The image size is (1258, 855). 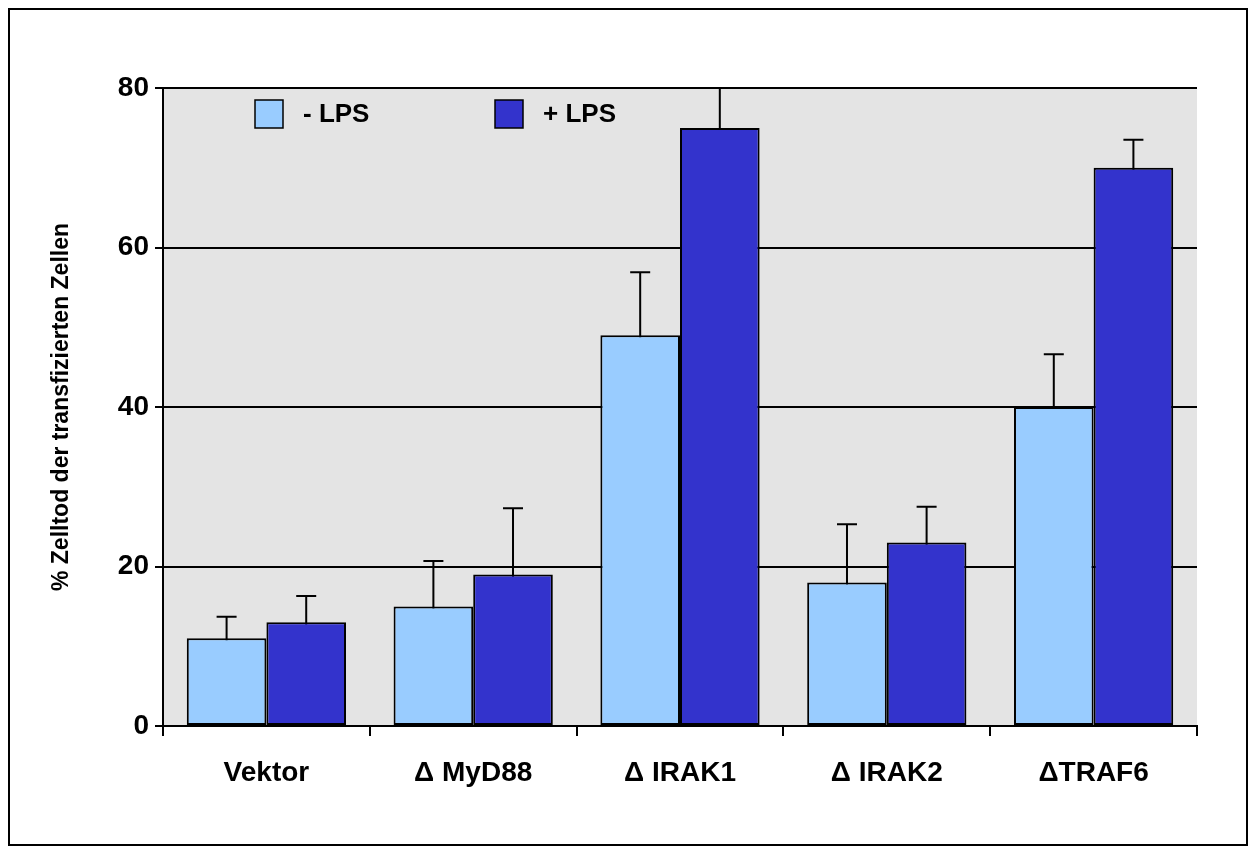 What do you see at coordinates (579, 113) in the screenshot?
I see `legend-label: + LPS` at bounding box center [579, 113].